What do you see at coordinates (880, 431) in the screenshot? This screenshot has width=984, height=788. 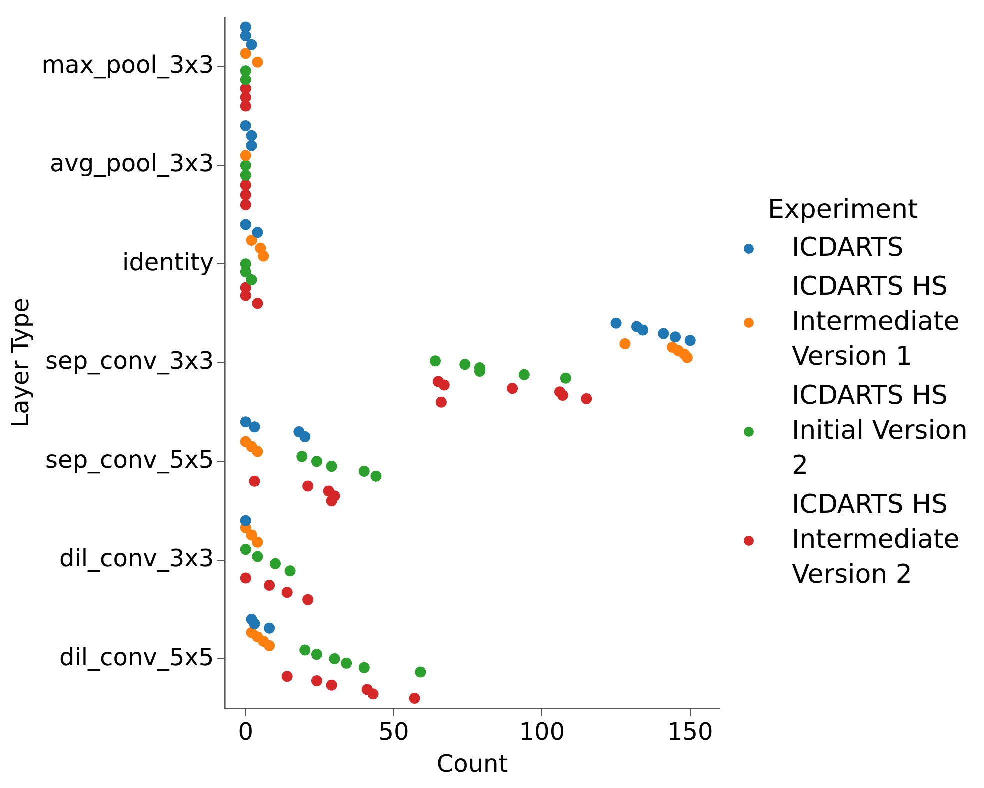 I see `legend-label: ICDARTS HS Initial Version 2` at bounding box center [880, 431].